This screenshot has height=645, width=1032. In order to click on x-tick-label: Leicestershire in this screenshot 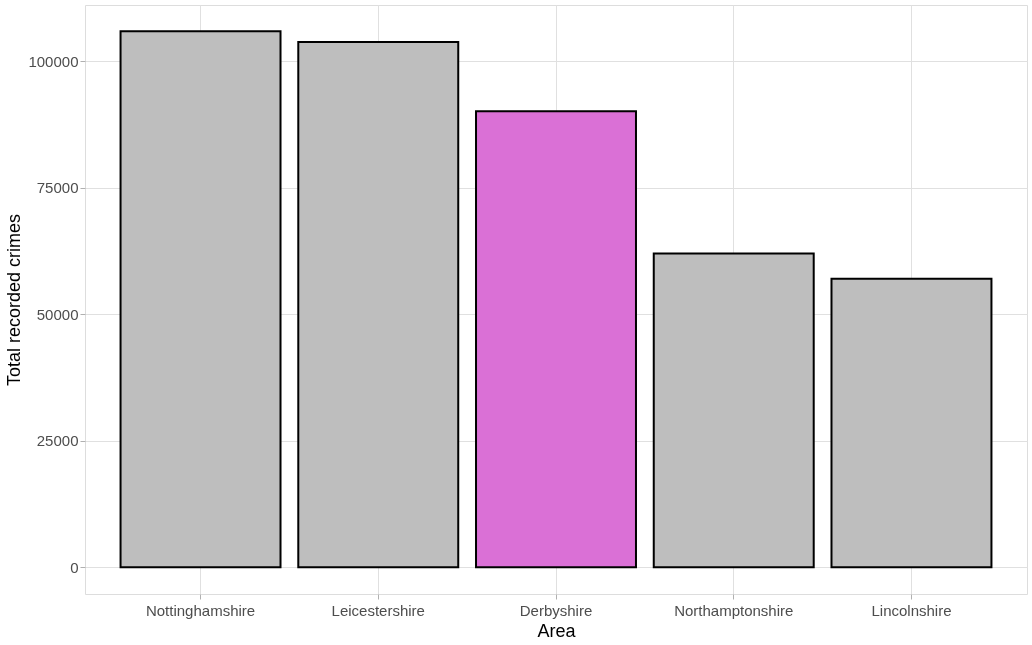, I will do `click(378, 610)`.